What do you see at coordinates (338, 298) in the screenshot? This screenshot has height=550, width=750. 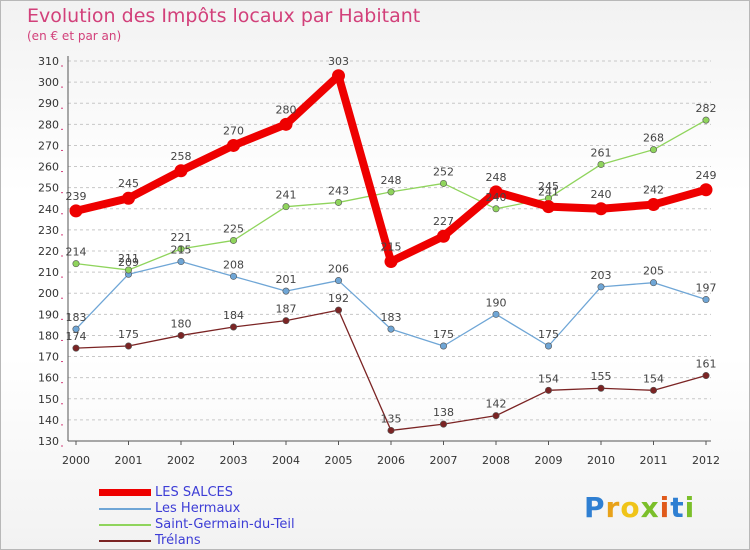 I see `data-label: 192` at bounding box center [338, 298].